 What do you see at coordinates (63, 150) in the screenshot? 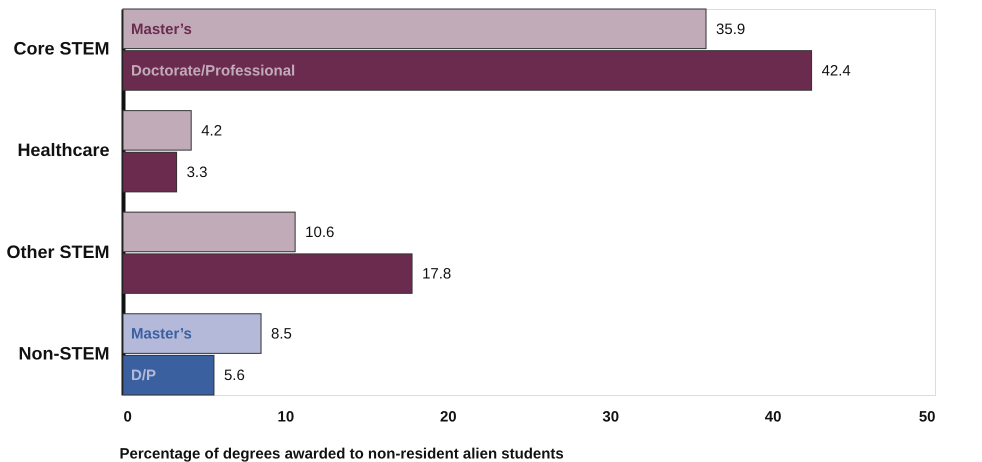
I see `y-tick-label: Healthcare` at bounding box center [63, 150].